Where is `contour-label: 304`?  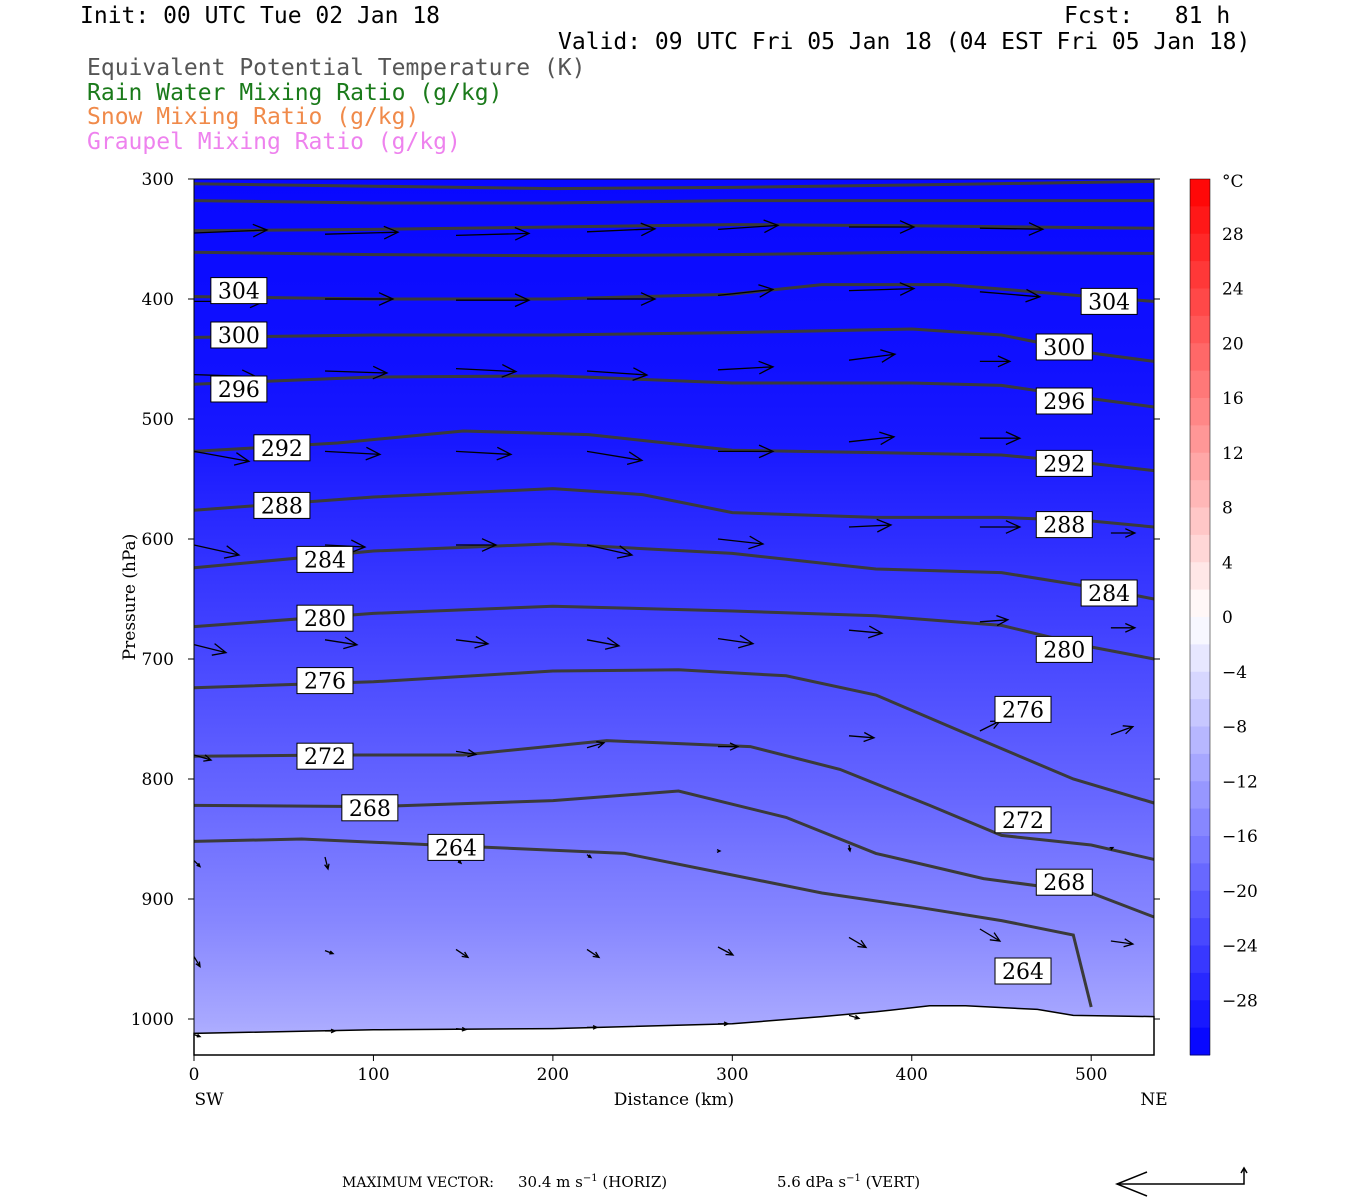 contour-label: 304 is located at coordinates (1109, 302).